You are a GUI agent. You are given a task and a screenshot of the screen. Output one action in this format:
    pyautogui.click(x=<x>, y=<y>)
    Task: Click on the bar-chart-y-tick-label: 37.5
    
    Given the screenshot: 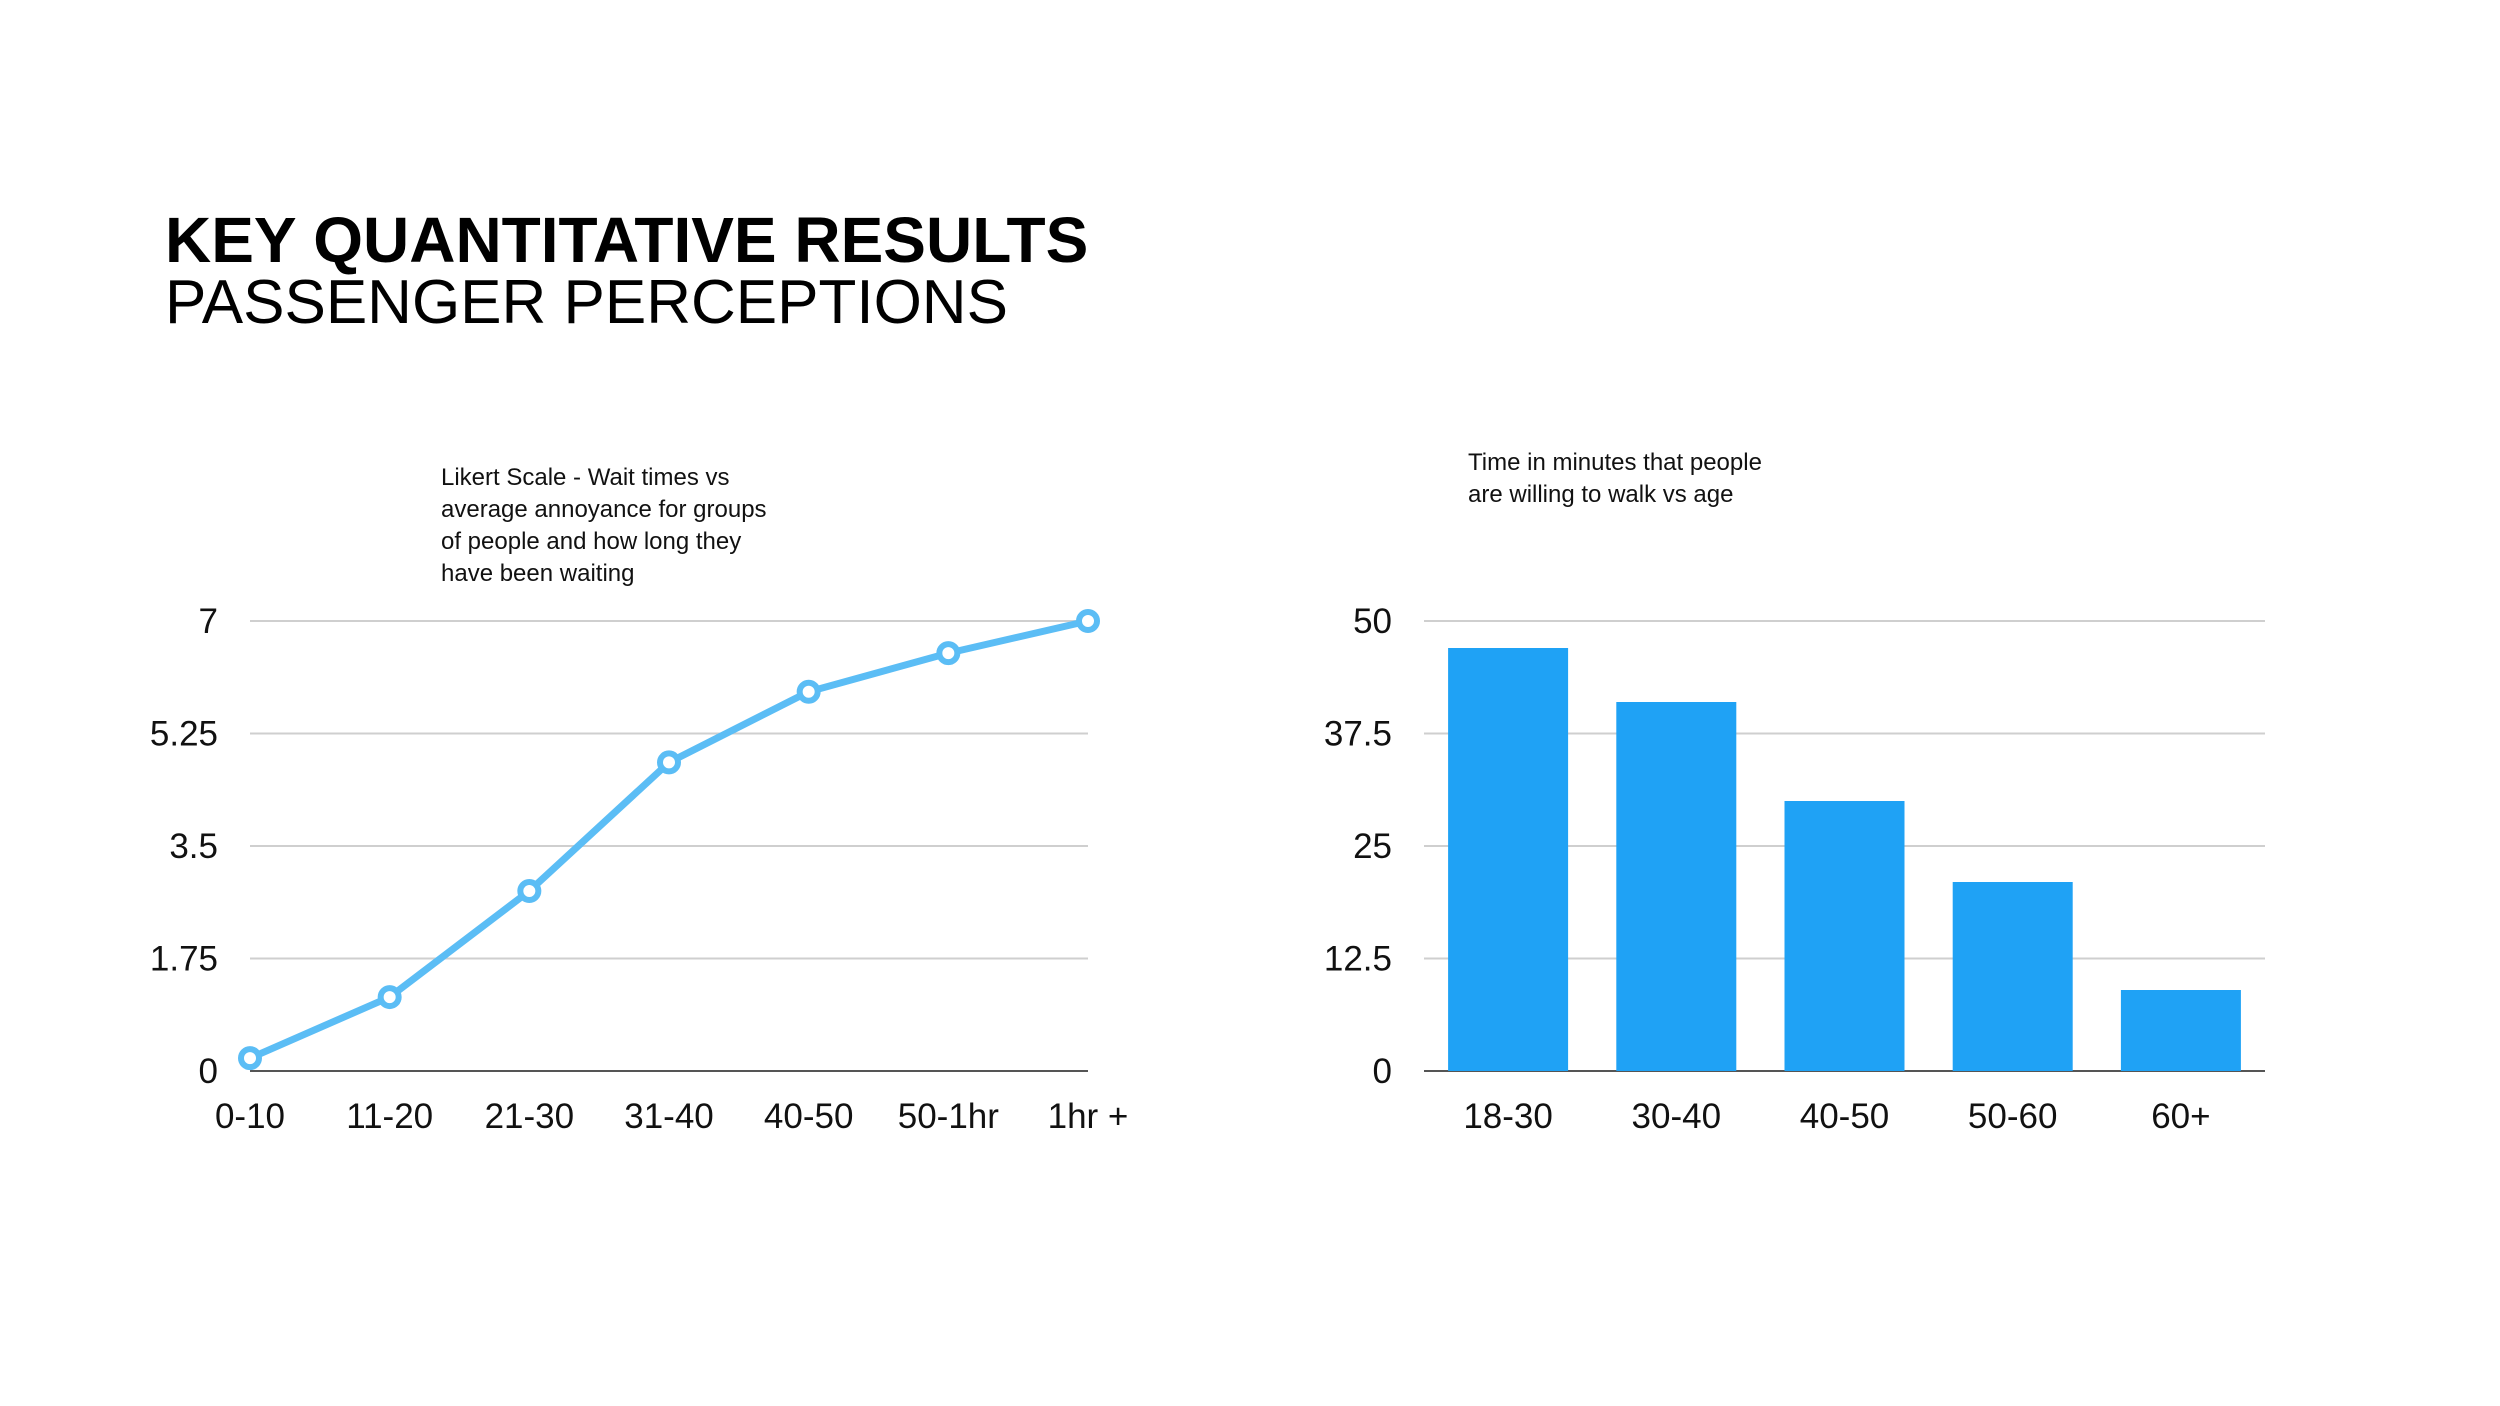 What is the action you would take?
    pyautogui.click(x=1358, y=734)
    